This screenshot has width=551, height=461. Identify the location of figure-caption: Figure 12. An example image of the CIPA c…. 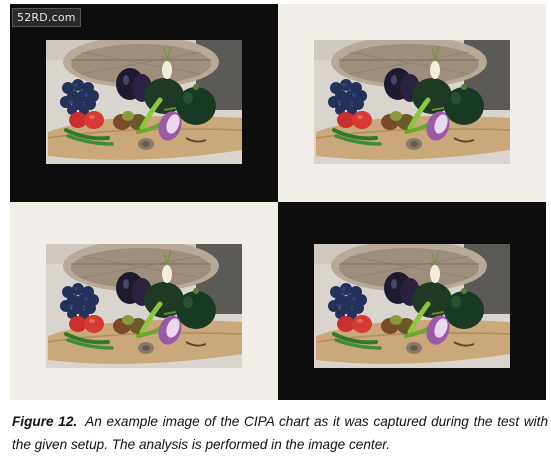
(280, 433).